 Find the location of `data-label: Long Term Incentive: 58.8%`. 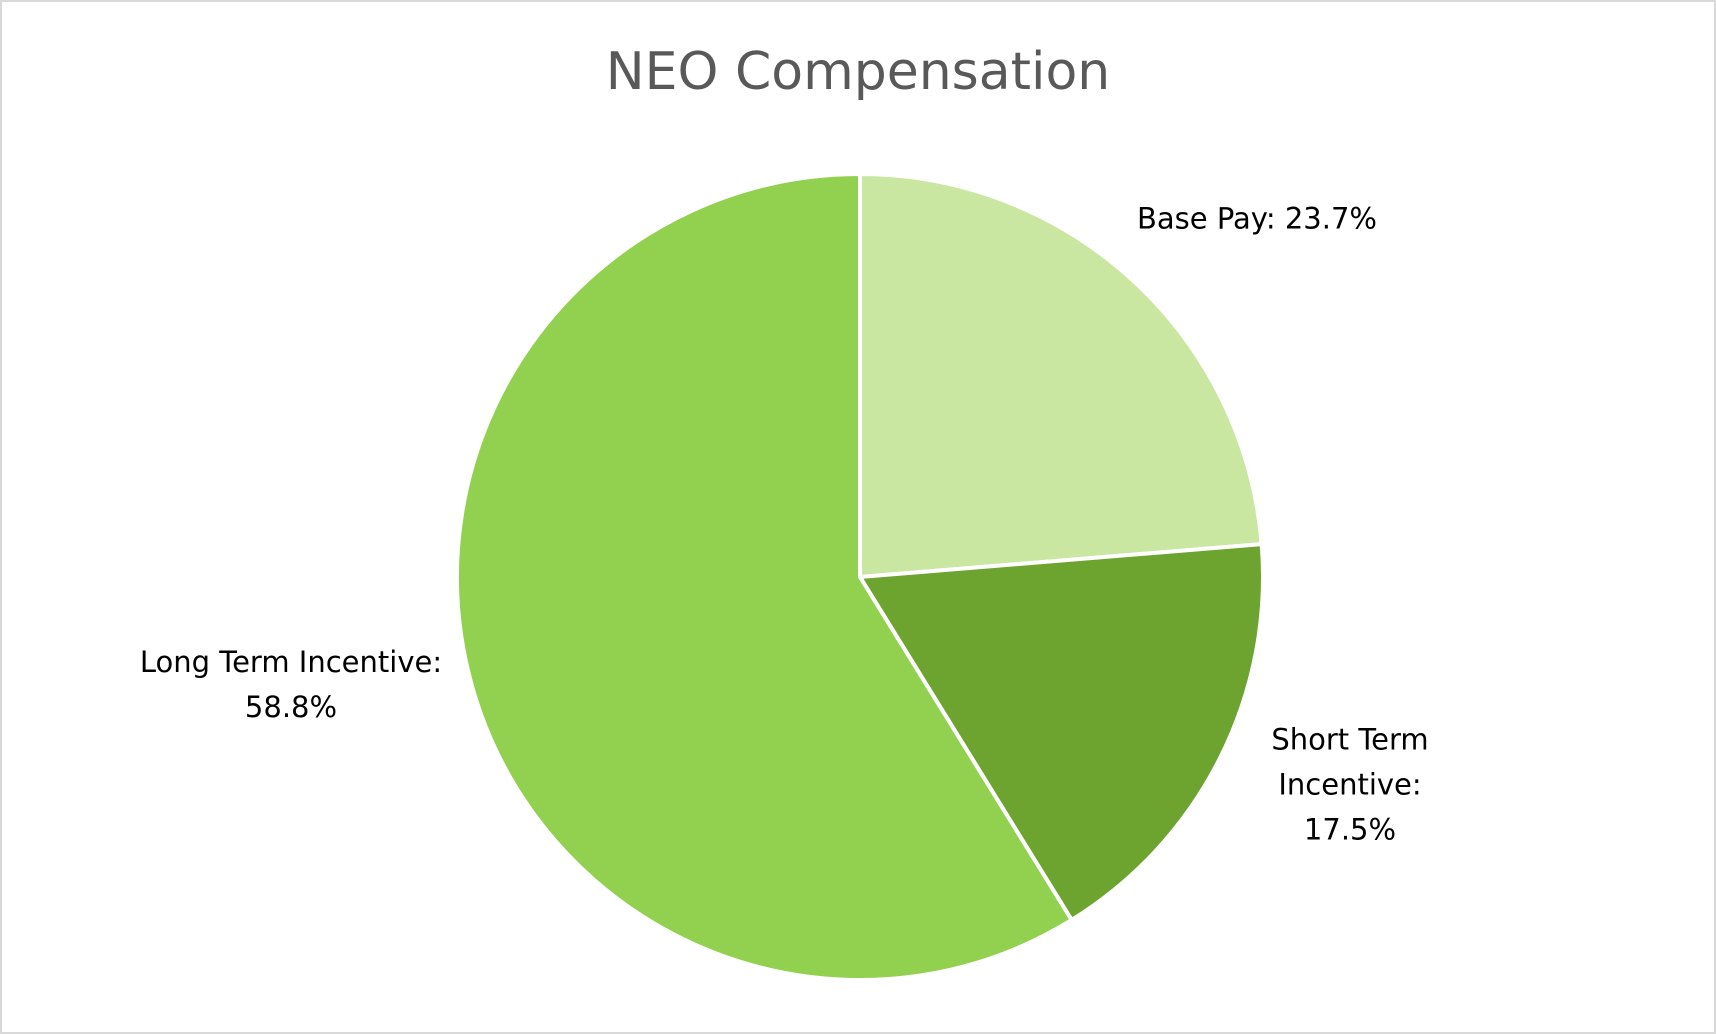

data-label: Long Term Incentive: 58.8% is located at coordinates (291, 684).